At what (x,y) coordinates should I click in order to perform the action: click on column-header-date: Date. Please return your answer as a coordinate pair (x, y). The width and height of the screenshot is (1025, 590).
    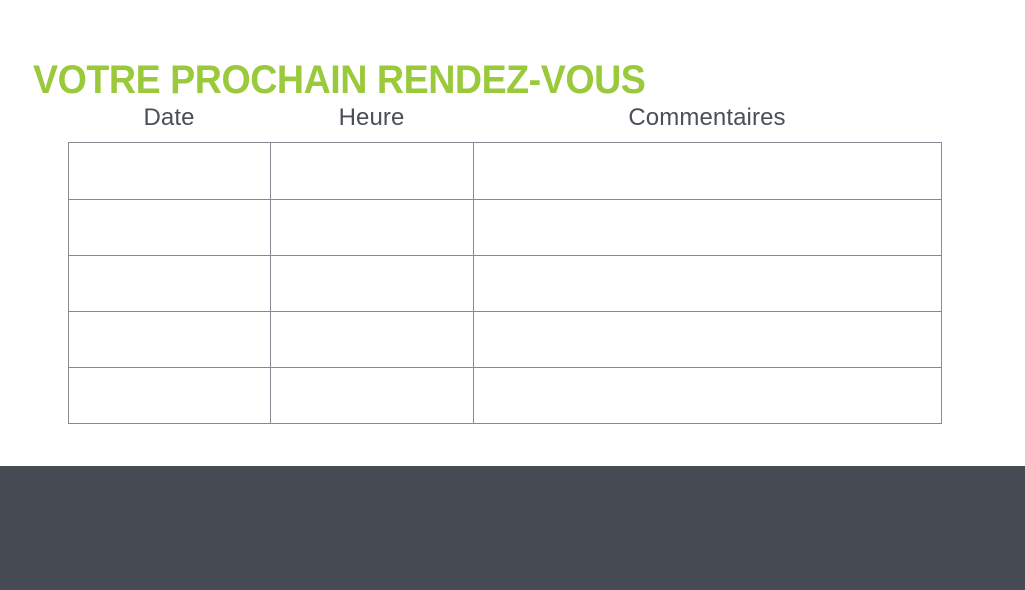
    Looking at the image, I should click on (169, 117).